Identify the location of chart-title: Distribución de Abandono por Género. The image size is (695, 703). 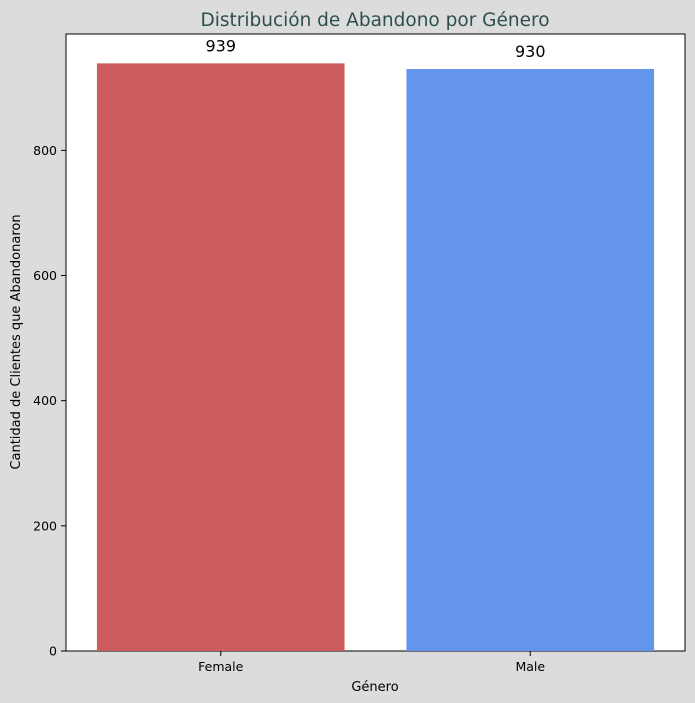
(374, 20).